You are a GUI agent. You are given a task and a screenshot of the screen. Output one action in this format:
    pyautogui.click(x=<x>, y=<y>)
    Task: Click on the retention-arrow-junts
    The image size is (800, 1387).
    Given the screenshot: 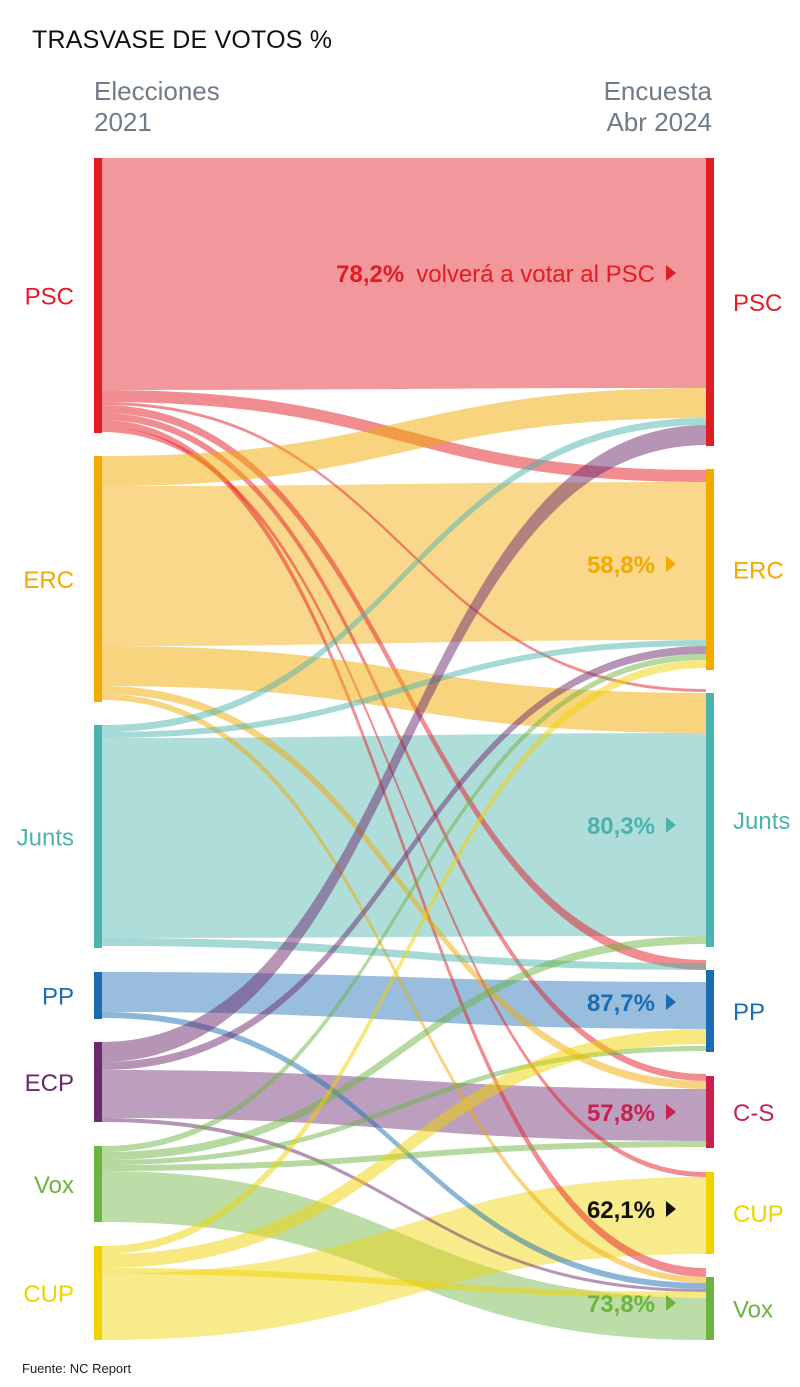 What is the action you would take?
    pyautogui.click(x=671, y=825)
    